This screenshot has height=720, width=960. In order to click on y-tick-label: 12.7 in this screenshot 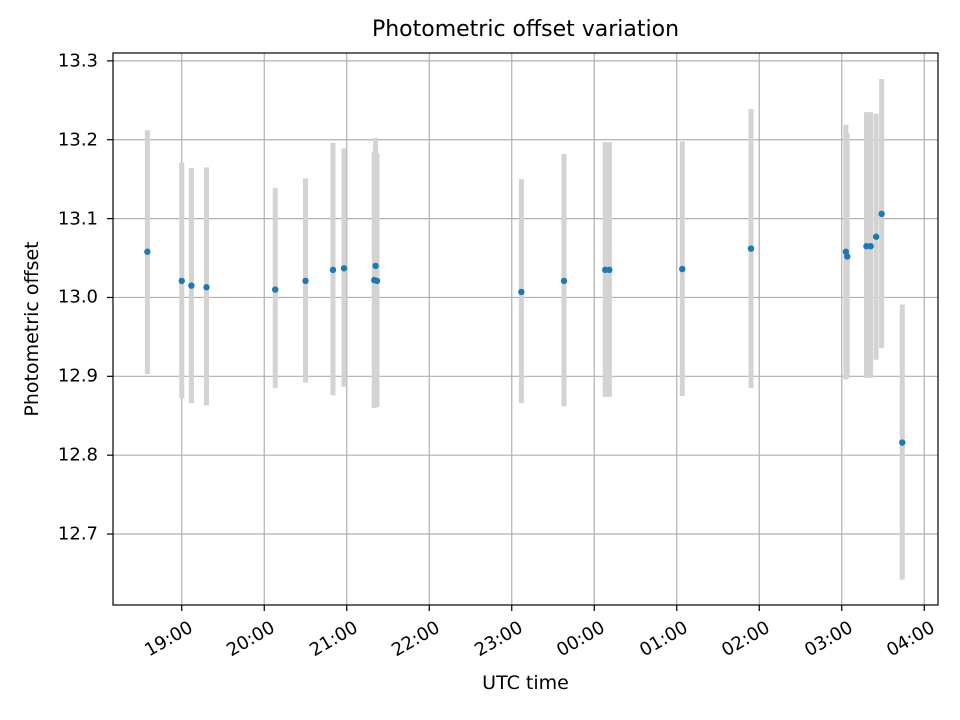, I will do `click(77, 534)`.